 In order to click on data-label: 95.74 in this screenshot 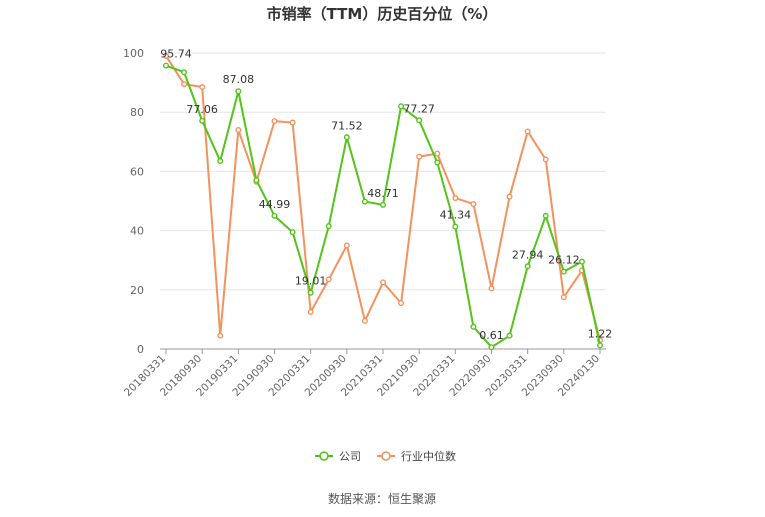, I will do `click(176, 54)`.